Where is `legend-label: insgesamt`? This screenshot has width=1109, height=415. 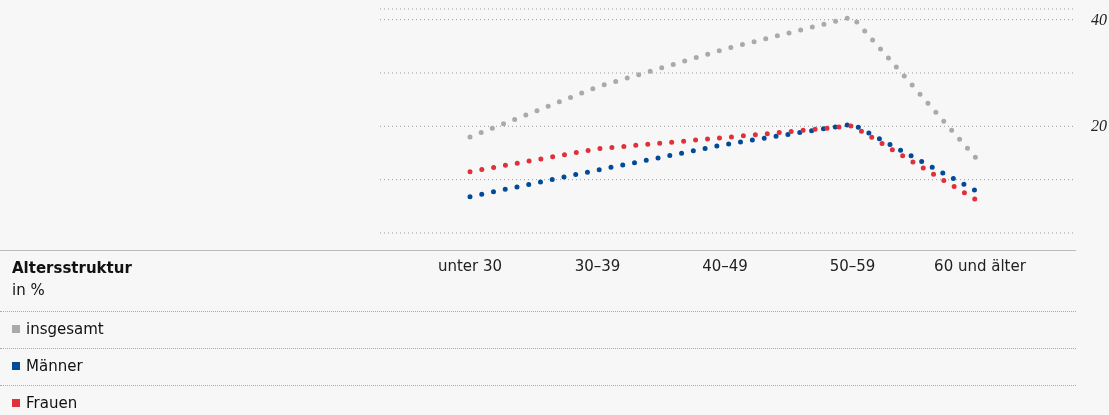 legend-label: insgesamt is located at coordinates (65, 329).